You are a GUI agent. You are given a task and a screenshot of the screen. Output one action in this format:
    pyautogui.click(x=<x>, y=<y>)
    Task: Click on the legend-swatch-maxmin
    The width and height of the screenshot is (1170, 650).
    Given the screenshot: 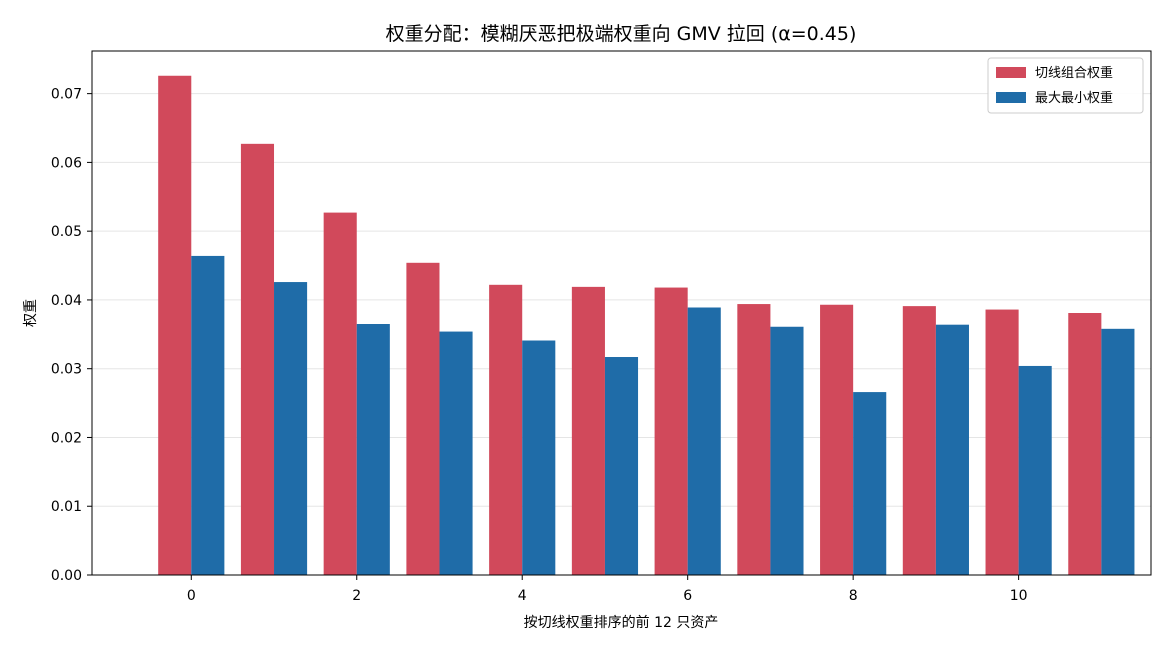 What is the action you would take?
    pyautogui.click(x=1011, y=97)
    